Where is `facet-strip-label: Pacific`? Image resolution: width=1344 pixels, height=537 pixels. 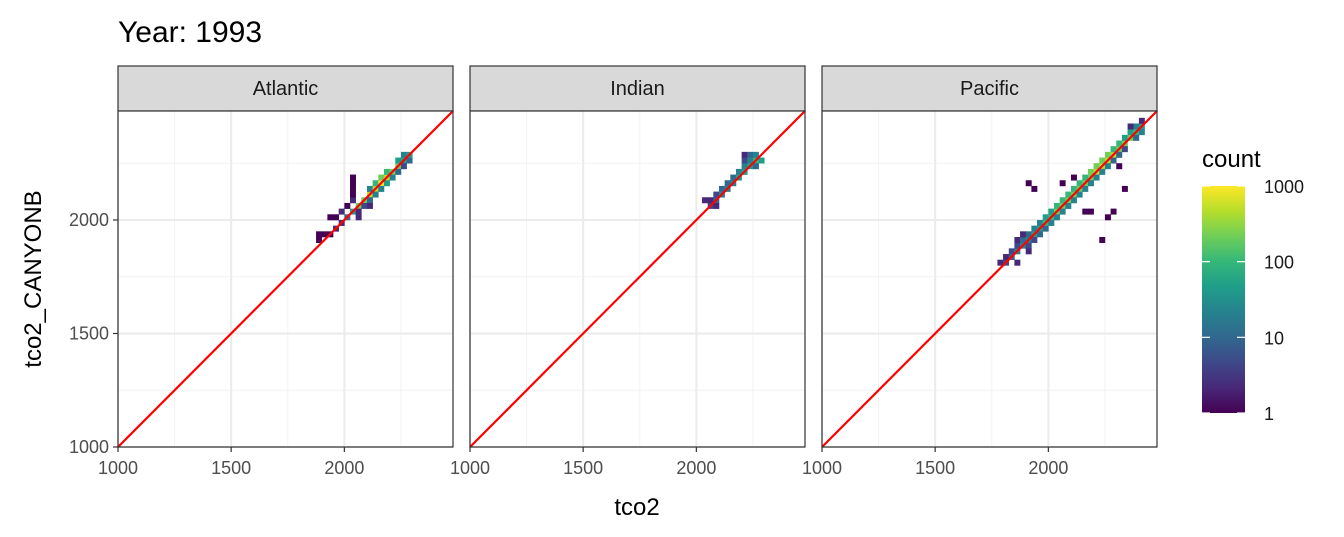 facet-strip-label: Pacific is located at coordinates (989, 89).